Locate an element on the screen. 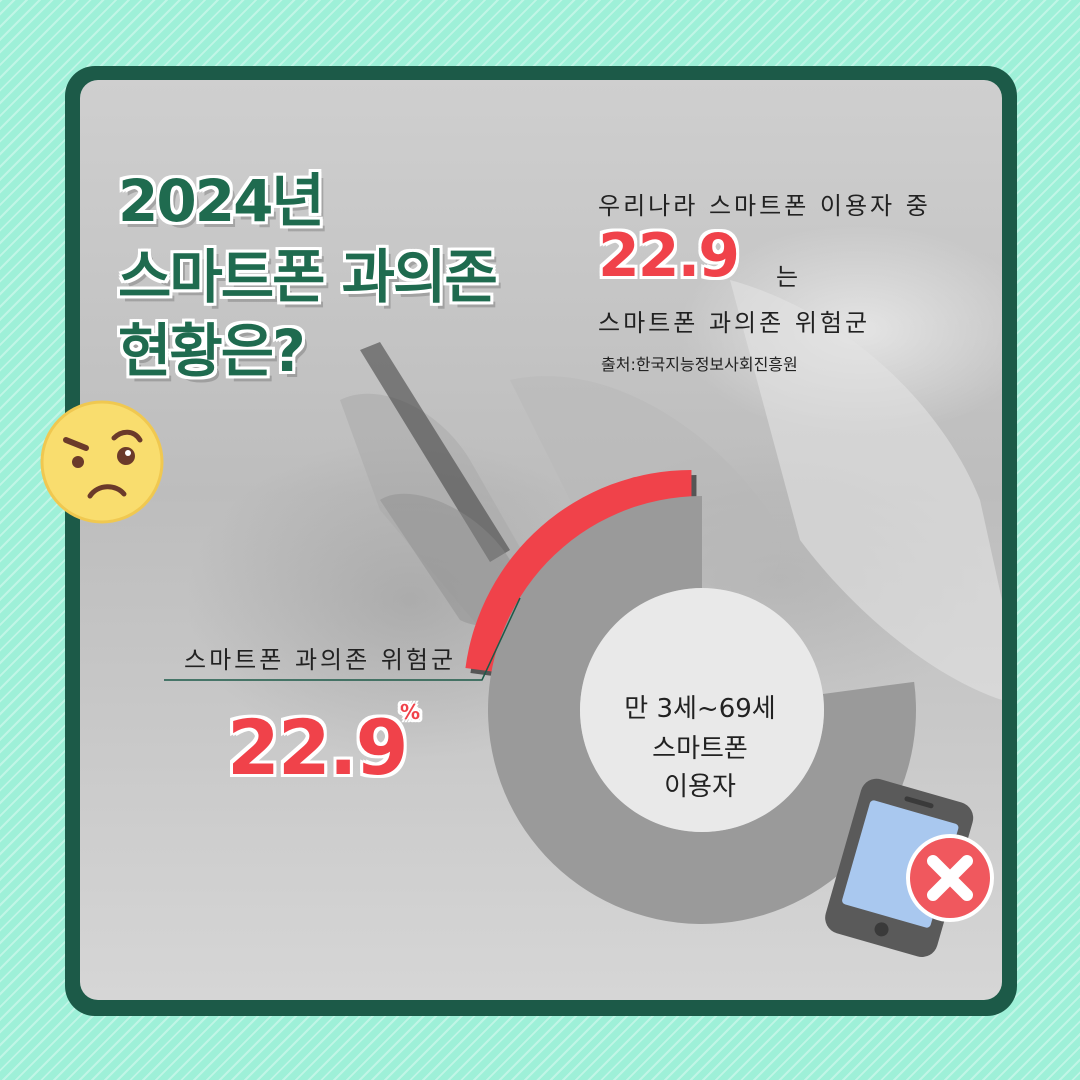 Image resolution: width=1080 pixels, height=1080 pixels. summary-value: 22.9 is located at coordinates (669, 256).